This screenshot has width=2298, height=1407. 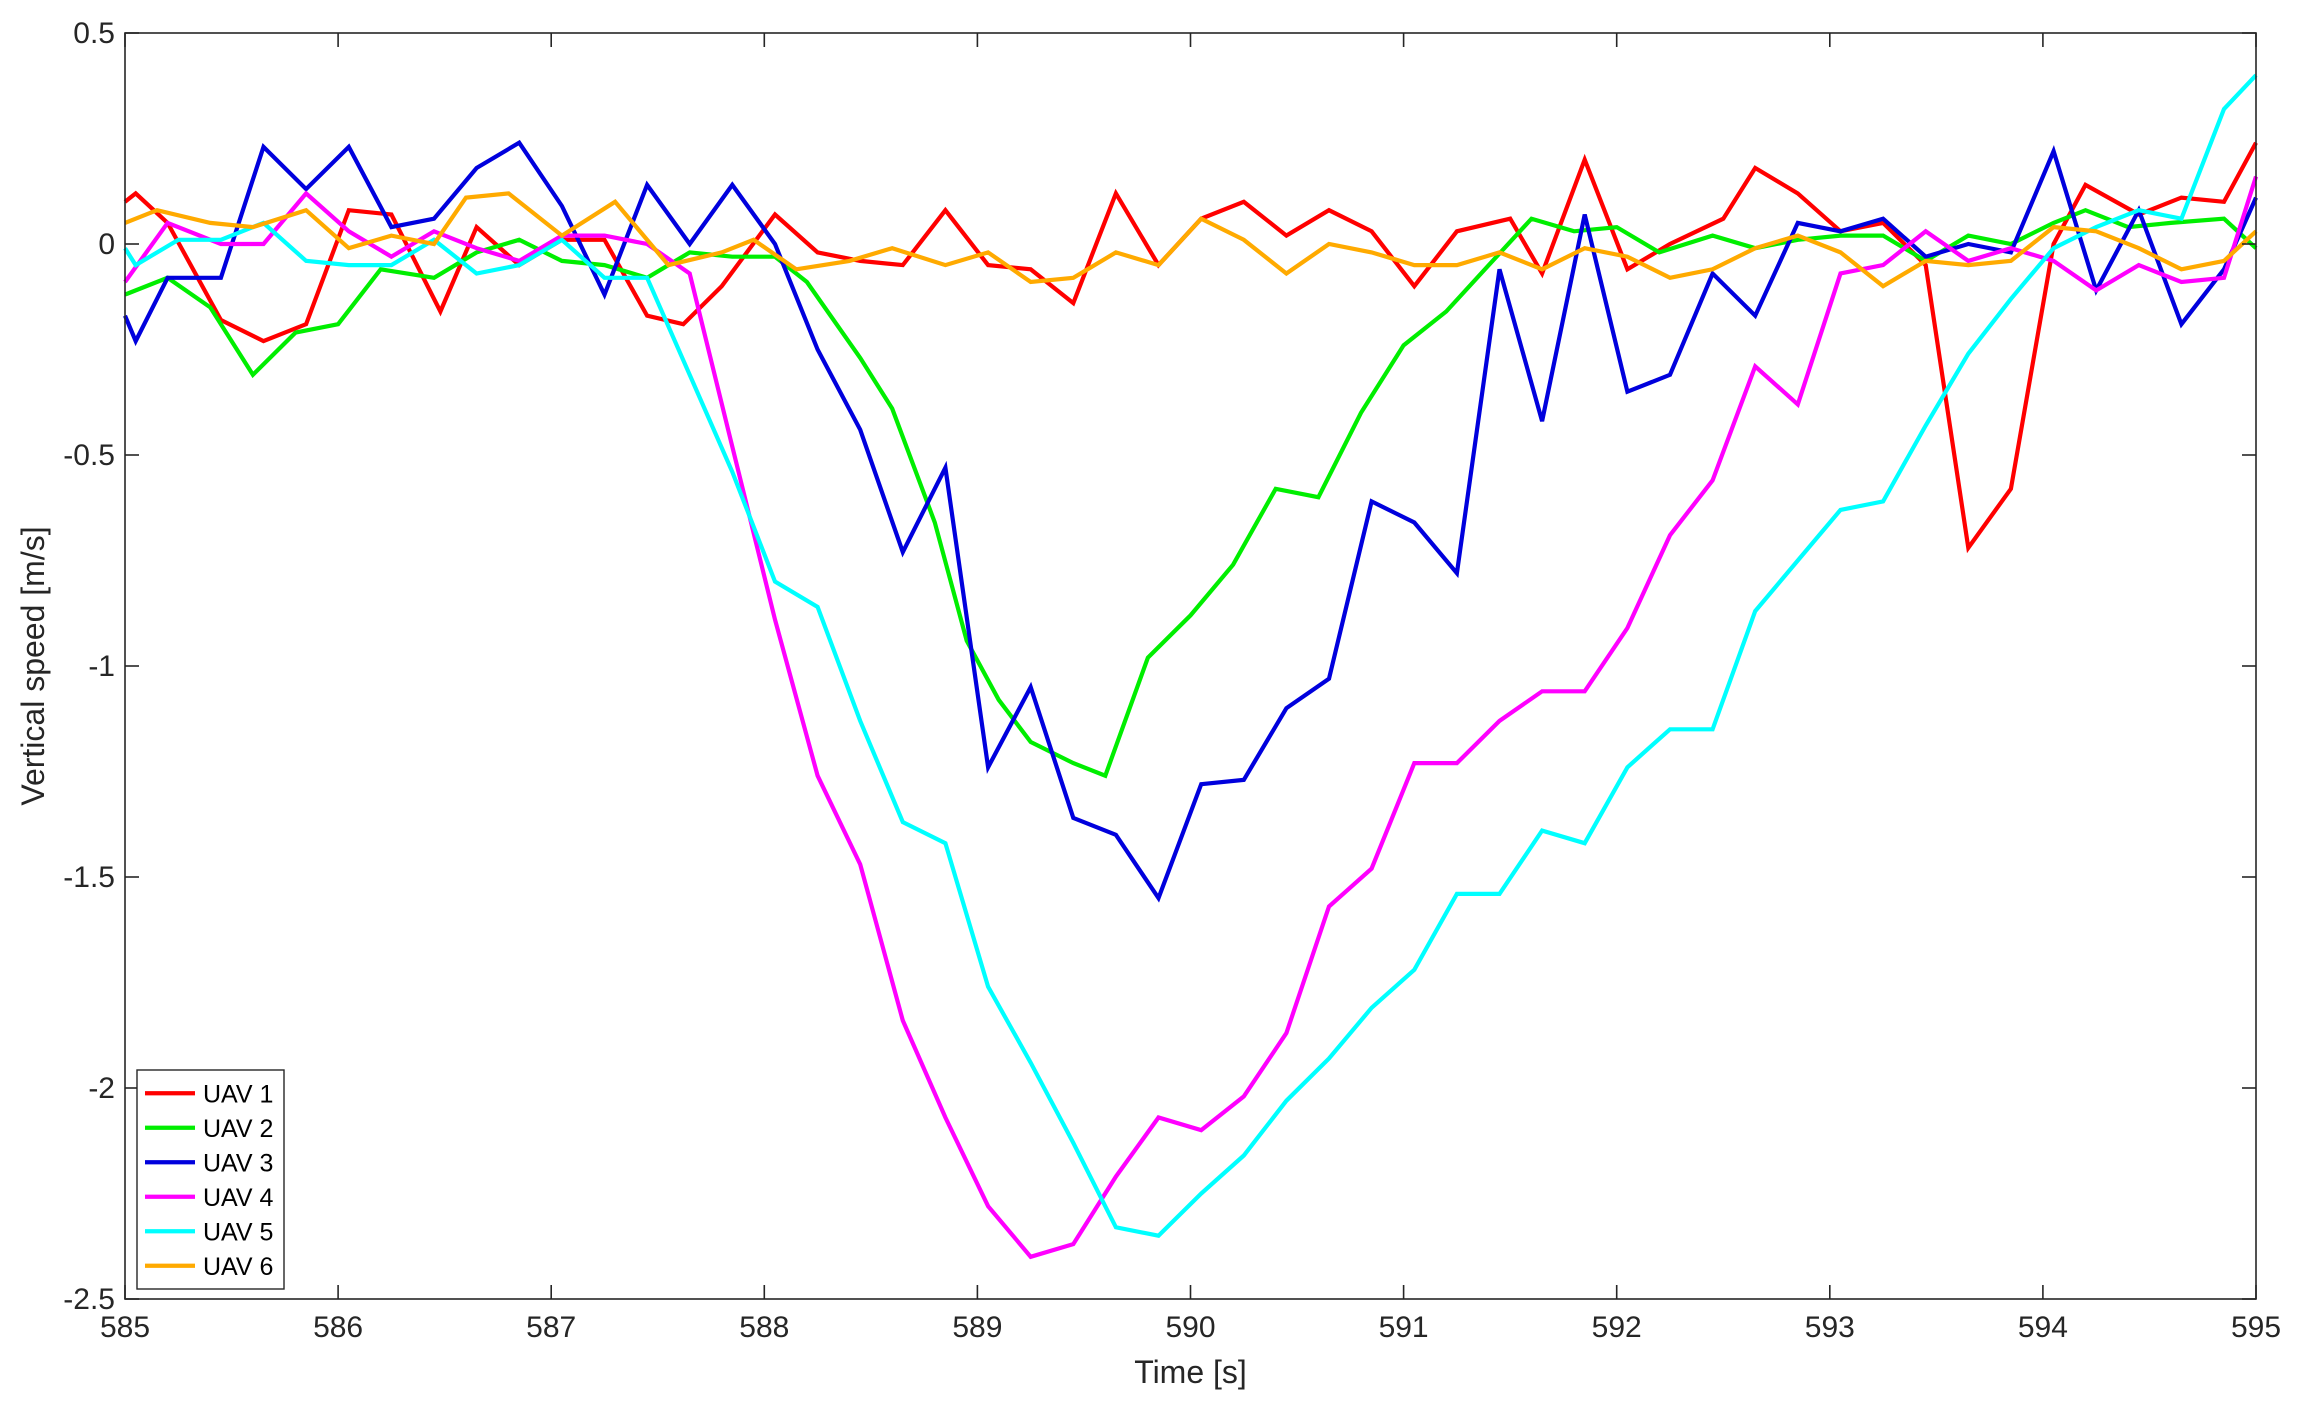 I want to click on x-tick-label: 594, so click(x=2043, y=1327).